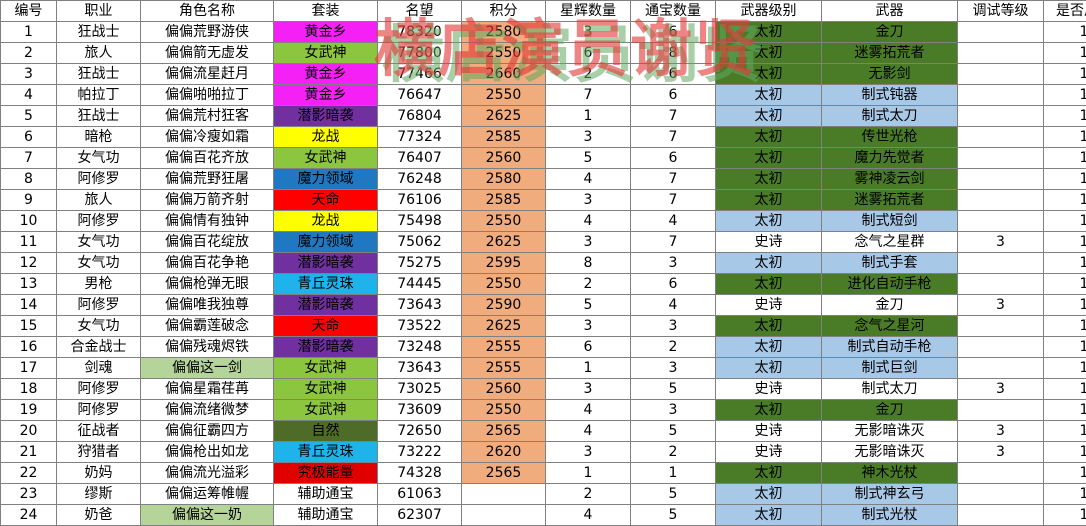 This screenshot has width=1086, height=526. I want to click on table-row: 1狂战士偏偏荒野游侠黄金乡78320258036太初金刀1, so click(543, 32).